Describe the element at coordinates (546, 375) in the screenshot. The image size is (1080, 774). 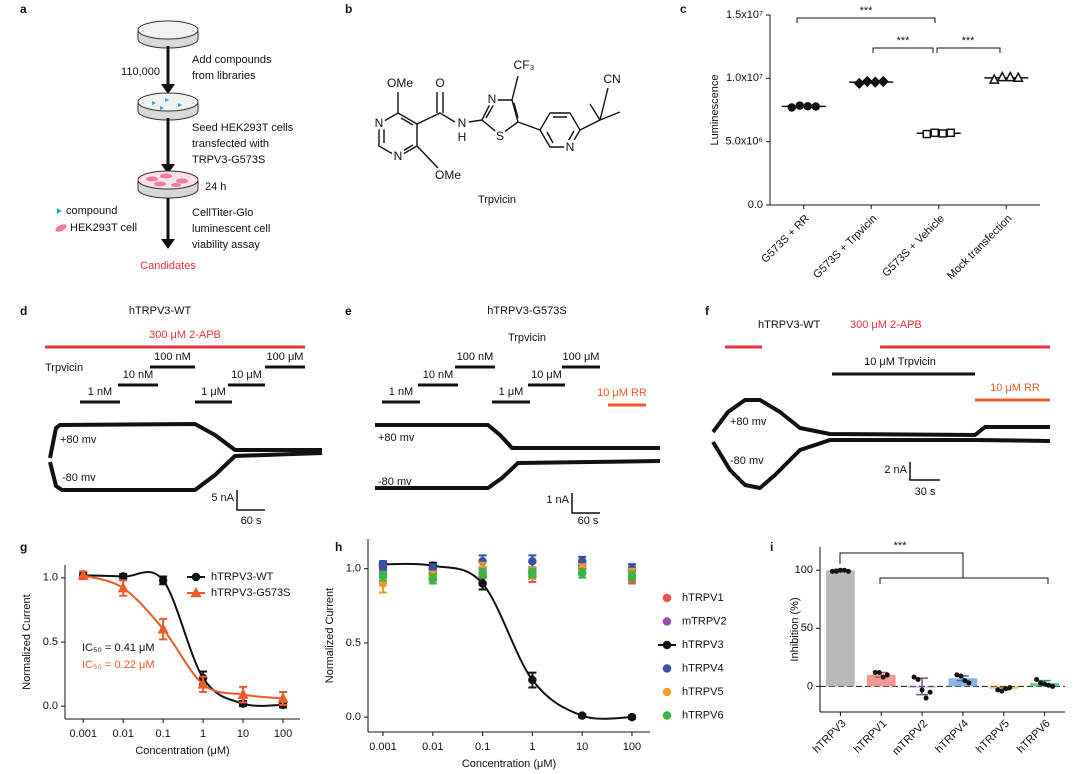
I see `dose-label: 10 μM` at that location.